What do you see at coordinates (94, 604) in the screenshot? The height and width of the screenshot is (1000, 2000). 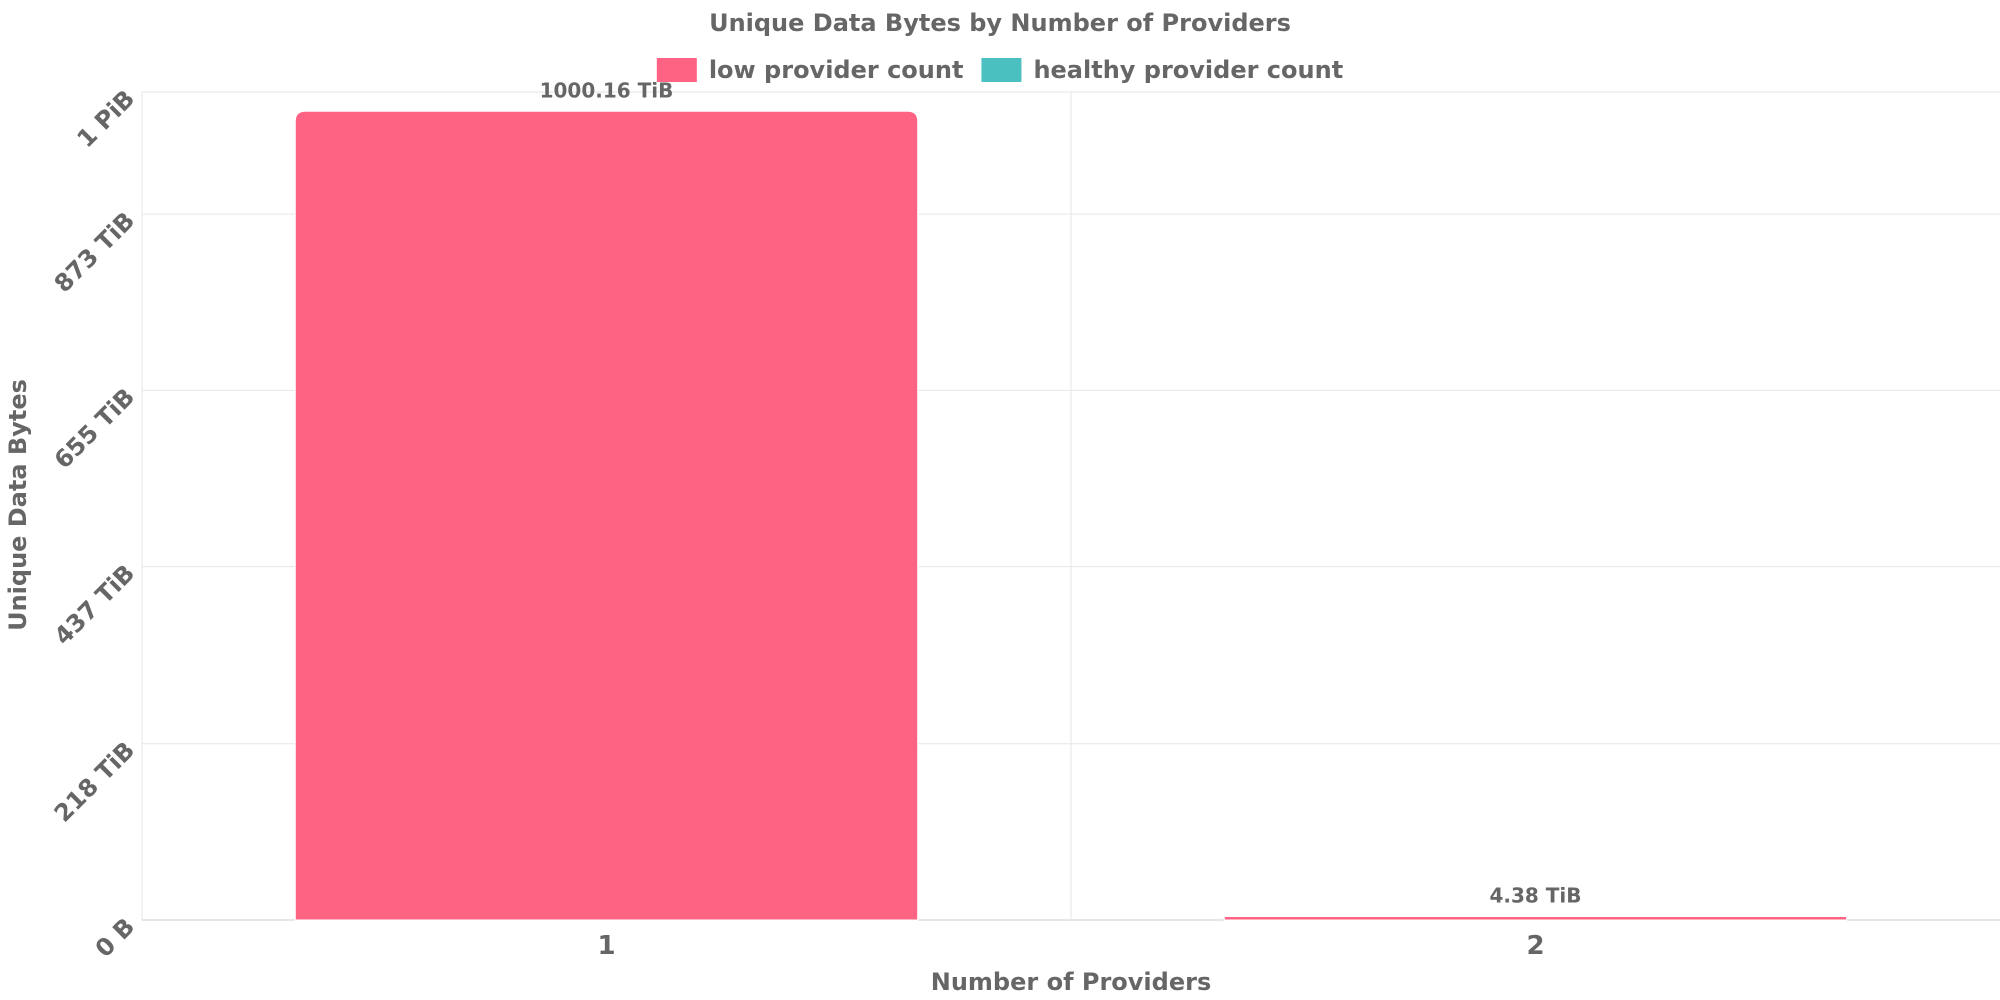 I see `y-tick-label: 437 TiB` at bounding box center [94, 604].